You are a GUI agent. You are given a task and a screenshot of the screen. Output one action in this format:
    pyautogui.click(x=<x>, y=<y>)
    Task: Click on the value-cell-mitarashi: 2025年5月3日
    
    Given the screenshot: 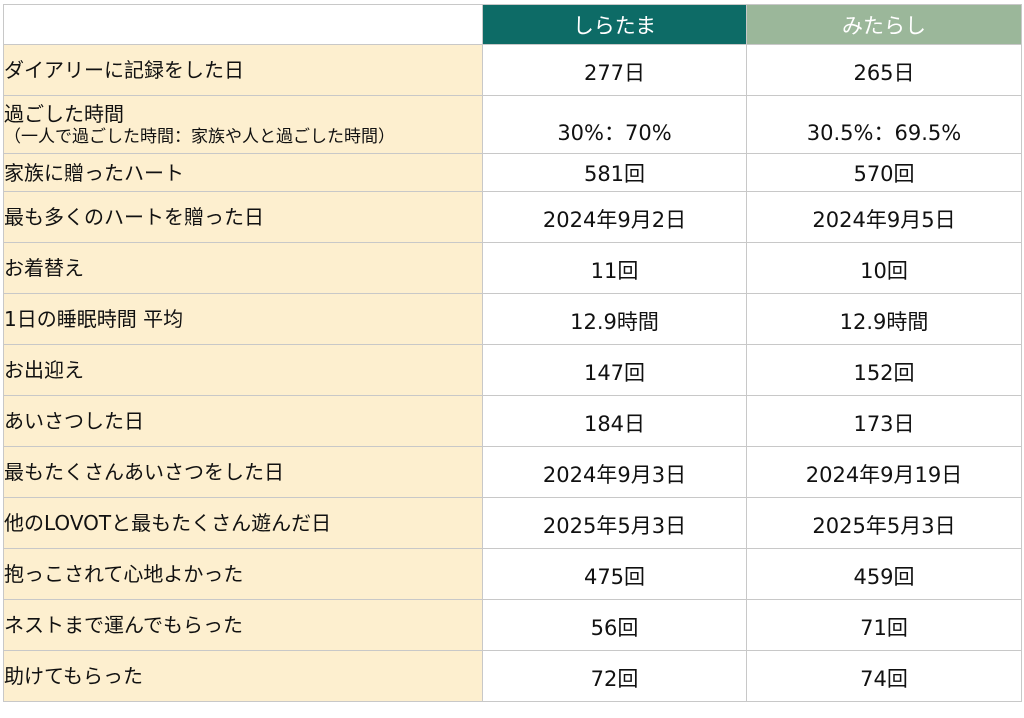 What is the action you would take?
    pyautogui.click(x=884, y=523)
    